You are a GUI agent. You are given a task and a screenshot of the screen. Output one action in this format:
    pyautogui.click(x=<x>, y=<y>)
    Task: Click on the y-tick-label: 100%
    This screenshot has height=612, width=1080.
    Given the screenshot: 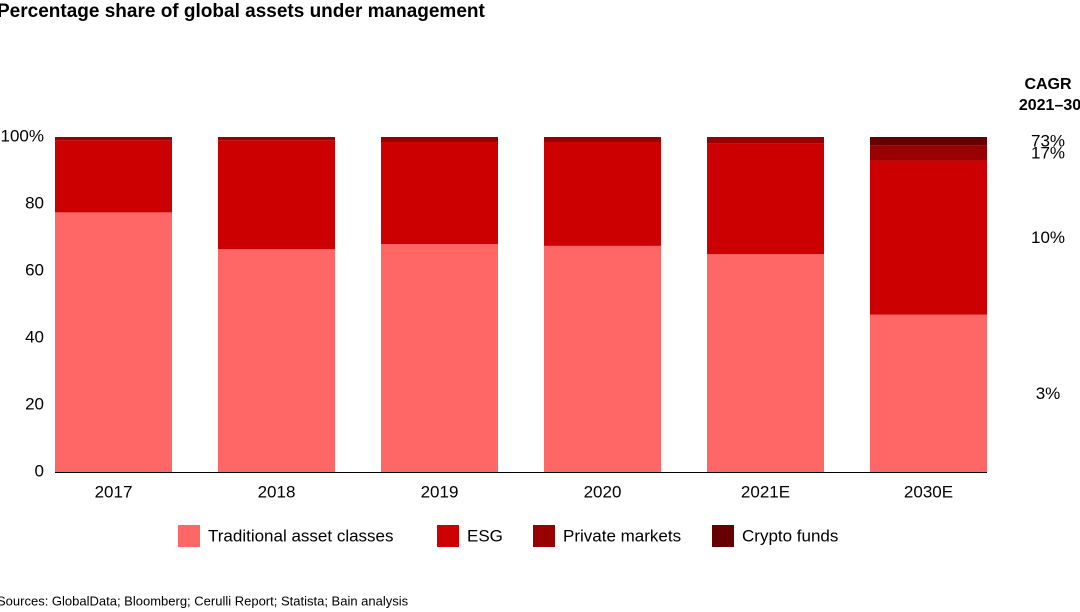 What is the action you would take?
    pyautogui.click(x=22, y=135)
    